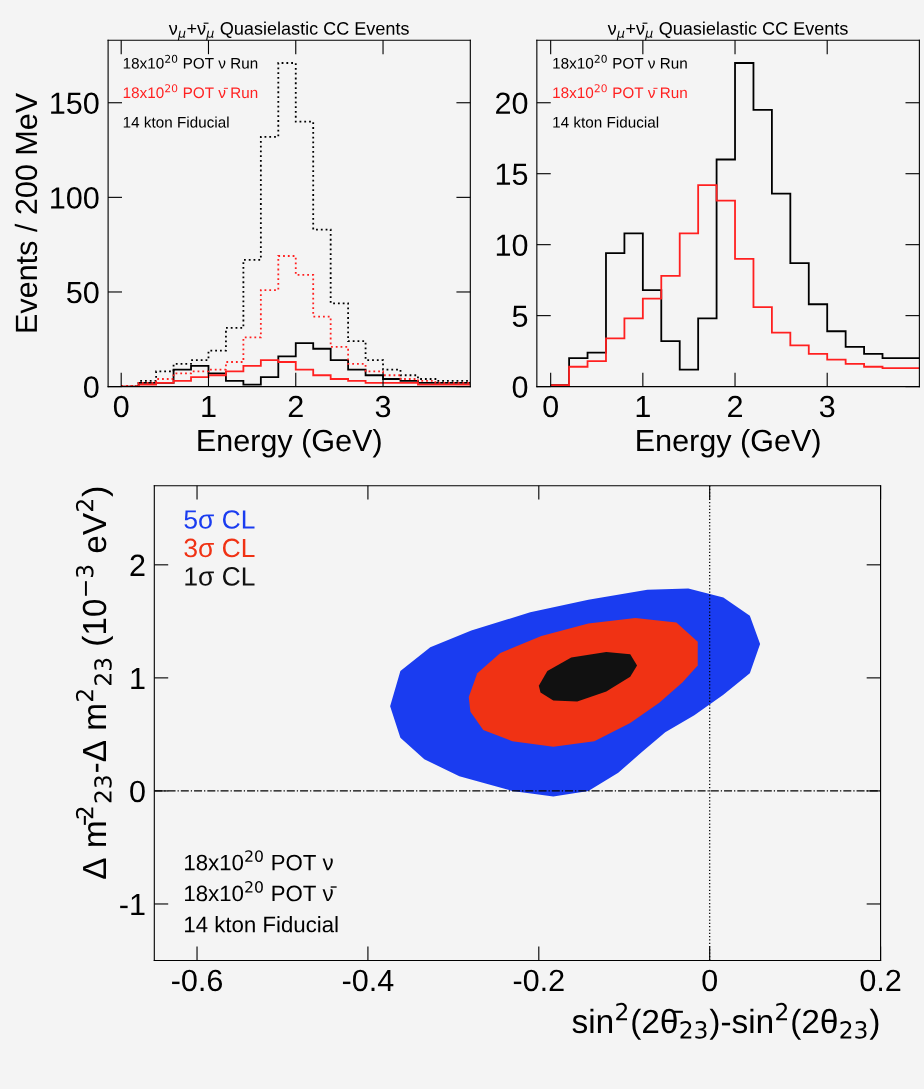  What do you see at coordinates (880, 980) in the screenshot?
I see `x-tick-label: 0.2` at bounding box center [880, 980].